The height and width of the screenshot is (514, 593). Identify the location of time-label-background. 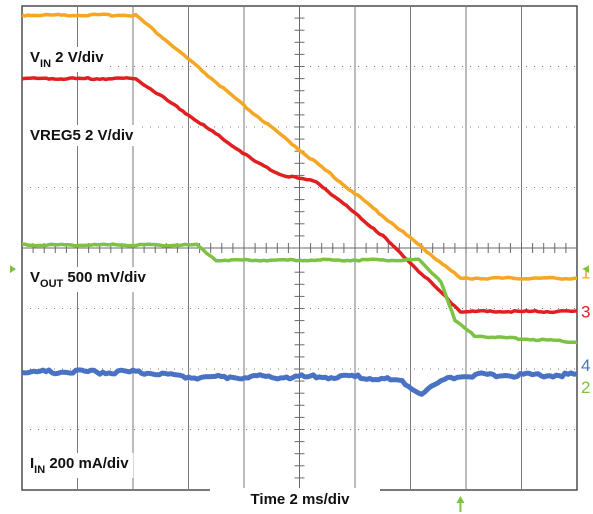
(295, 500).